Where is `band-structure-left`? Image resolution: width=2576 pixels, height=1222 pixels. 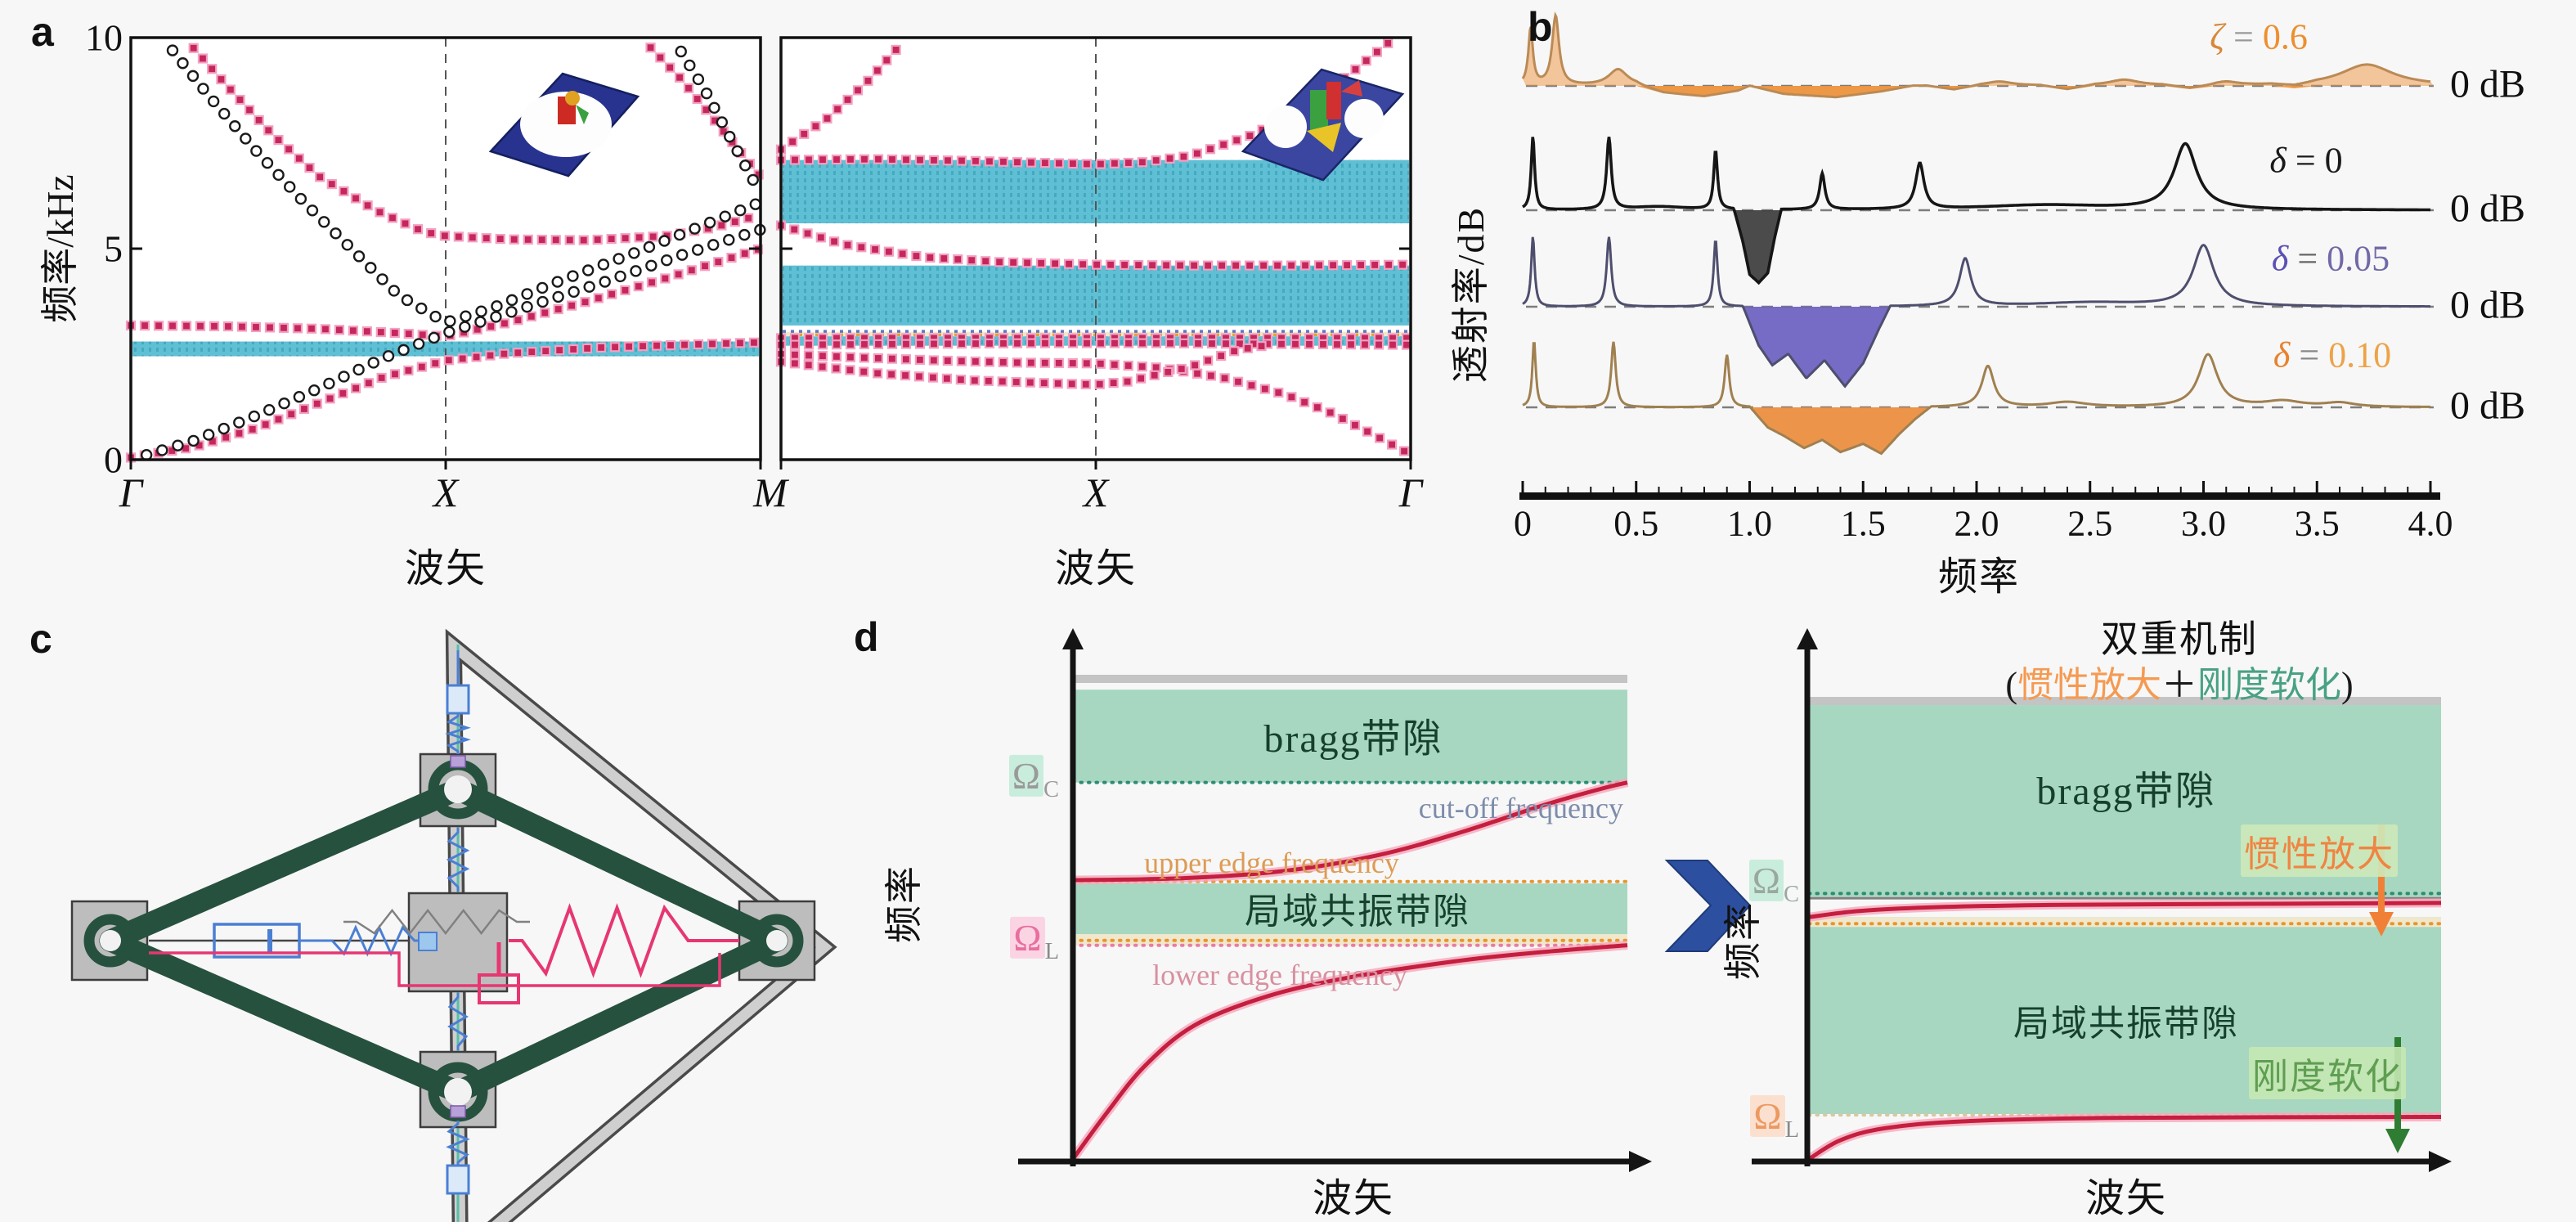
band-structure-left is located at coordinates (445, 252).